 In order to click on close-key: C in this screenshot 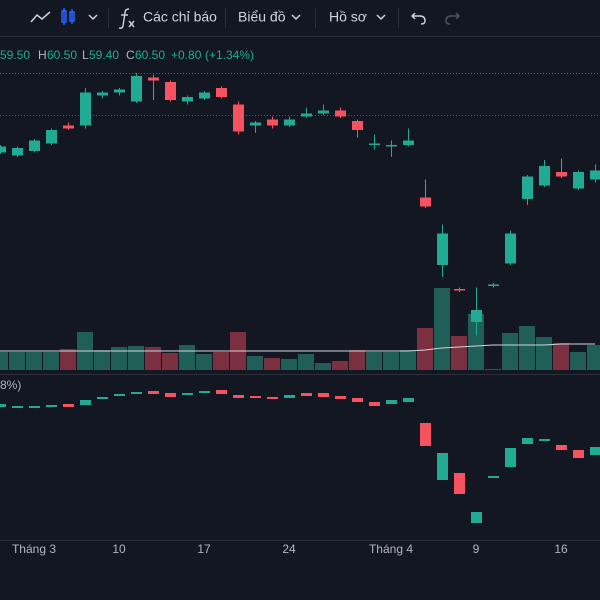, I will do `click(130, 55)`.